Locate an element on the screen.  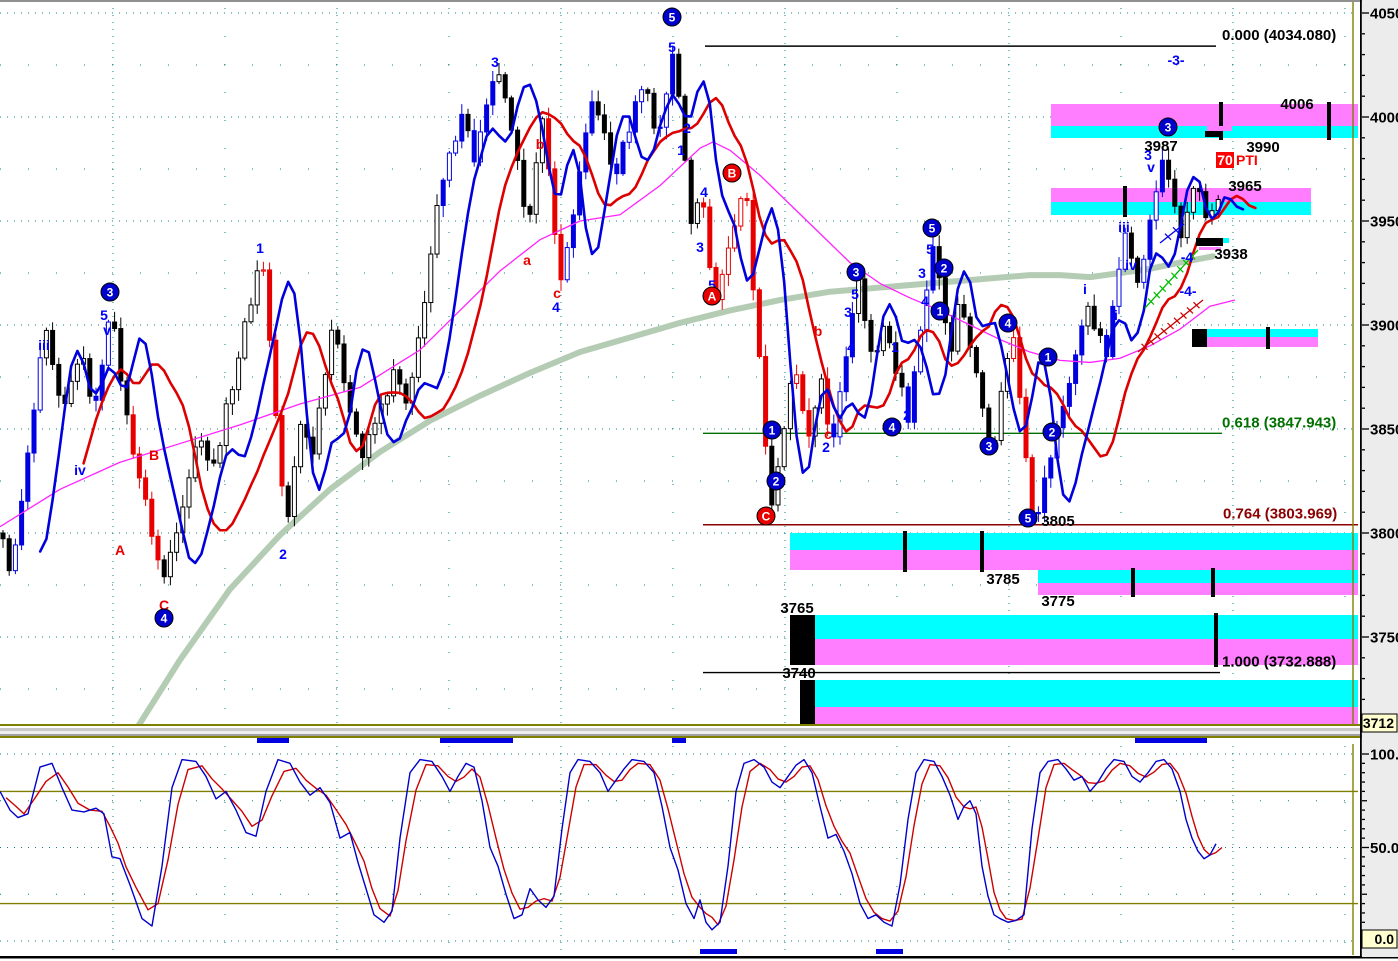
wave-circled-blue: 4 is located at coordinates (892, 428).